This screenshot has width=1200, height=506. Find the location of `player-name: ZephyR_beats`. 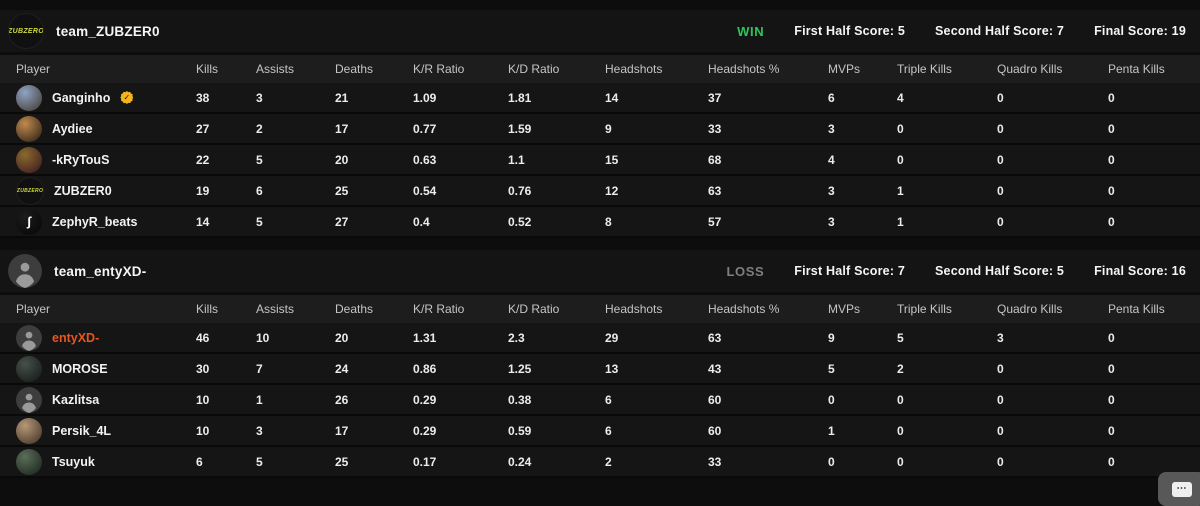

player-name: ZephyR_beats is located at coordinates (95, 221).